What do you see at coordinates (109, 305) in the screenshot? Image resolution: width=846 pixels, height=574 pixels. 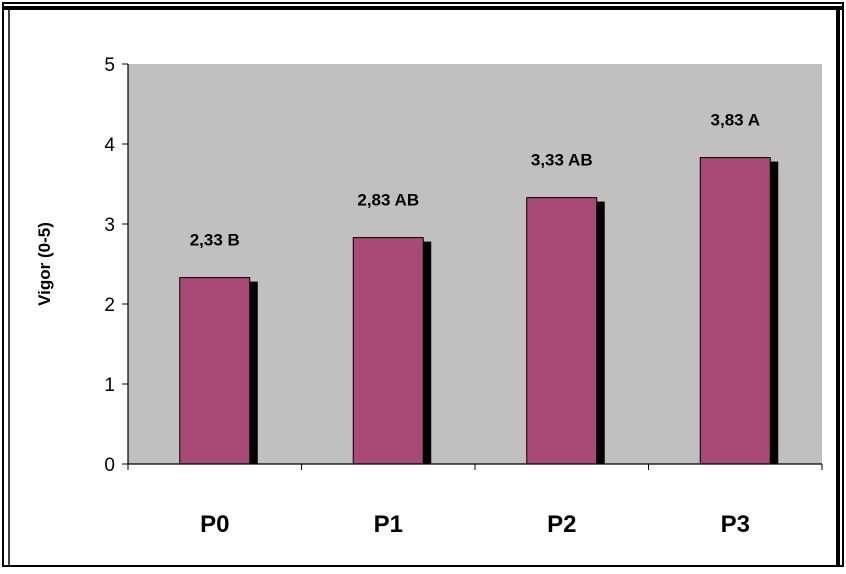 I see `y-tick-label-2: 2` at bounding box center [109, 305].